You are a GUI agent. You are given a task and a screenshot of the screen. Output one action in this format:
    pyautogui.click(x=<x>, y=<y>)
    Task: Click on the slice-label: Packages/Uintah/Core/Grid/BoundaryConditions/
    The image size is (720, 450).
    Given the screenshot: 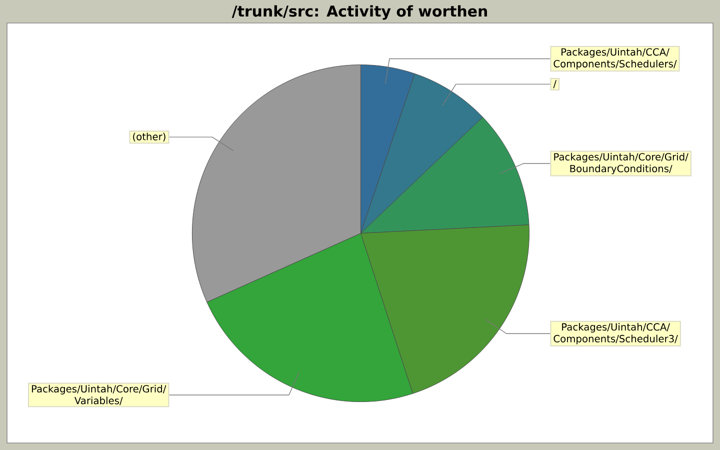 What is the action you would take?
    pyautogui.click(x=621, y=163)
    